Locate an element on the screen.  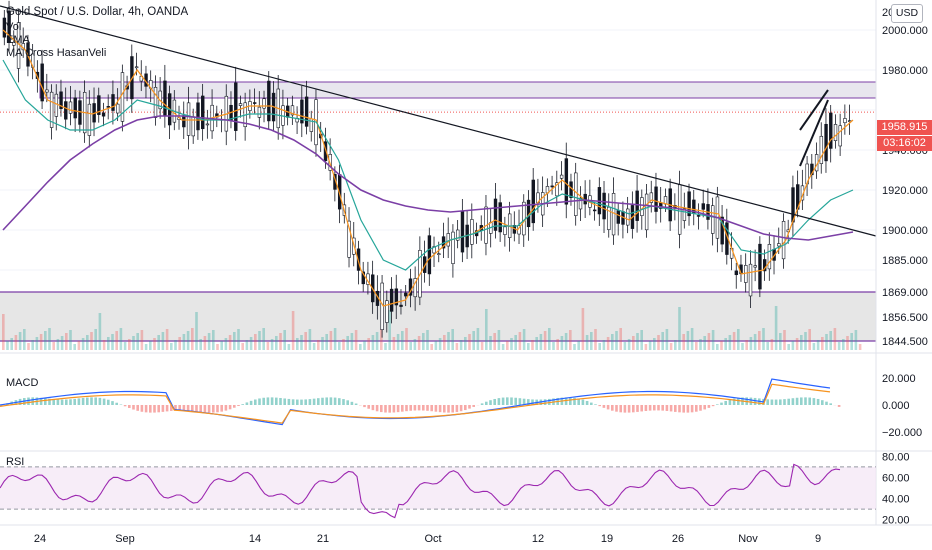
ema-indicator-label: EMA is located at coordinates (18, 40).